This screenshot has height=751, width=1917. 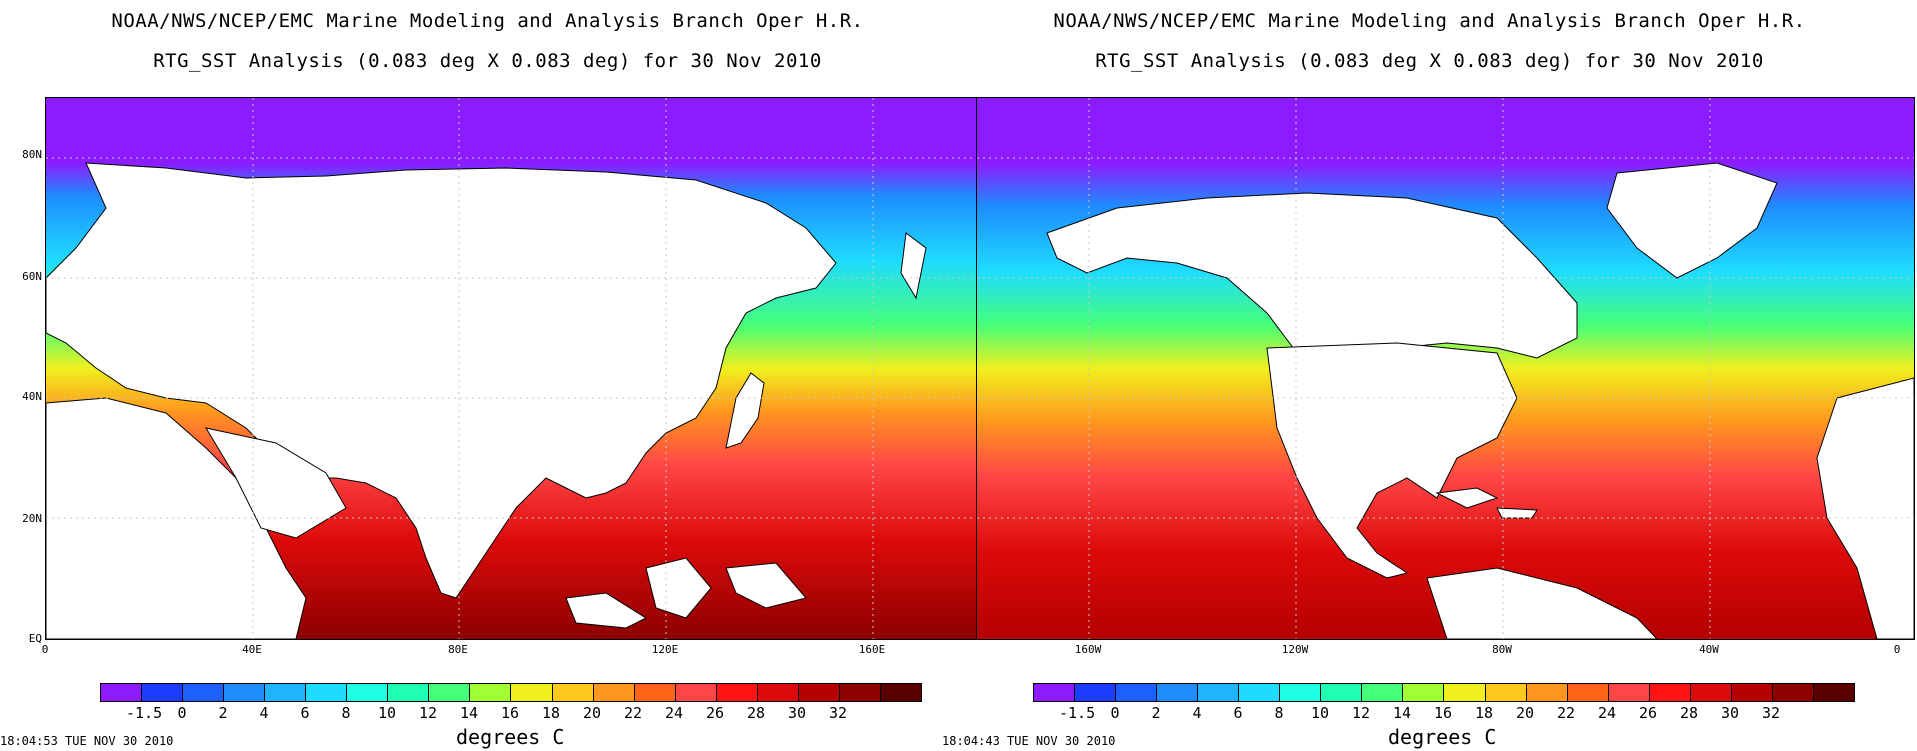 I want to click on lon-label-160e: 160E, so click(x=872, y=649).